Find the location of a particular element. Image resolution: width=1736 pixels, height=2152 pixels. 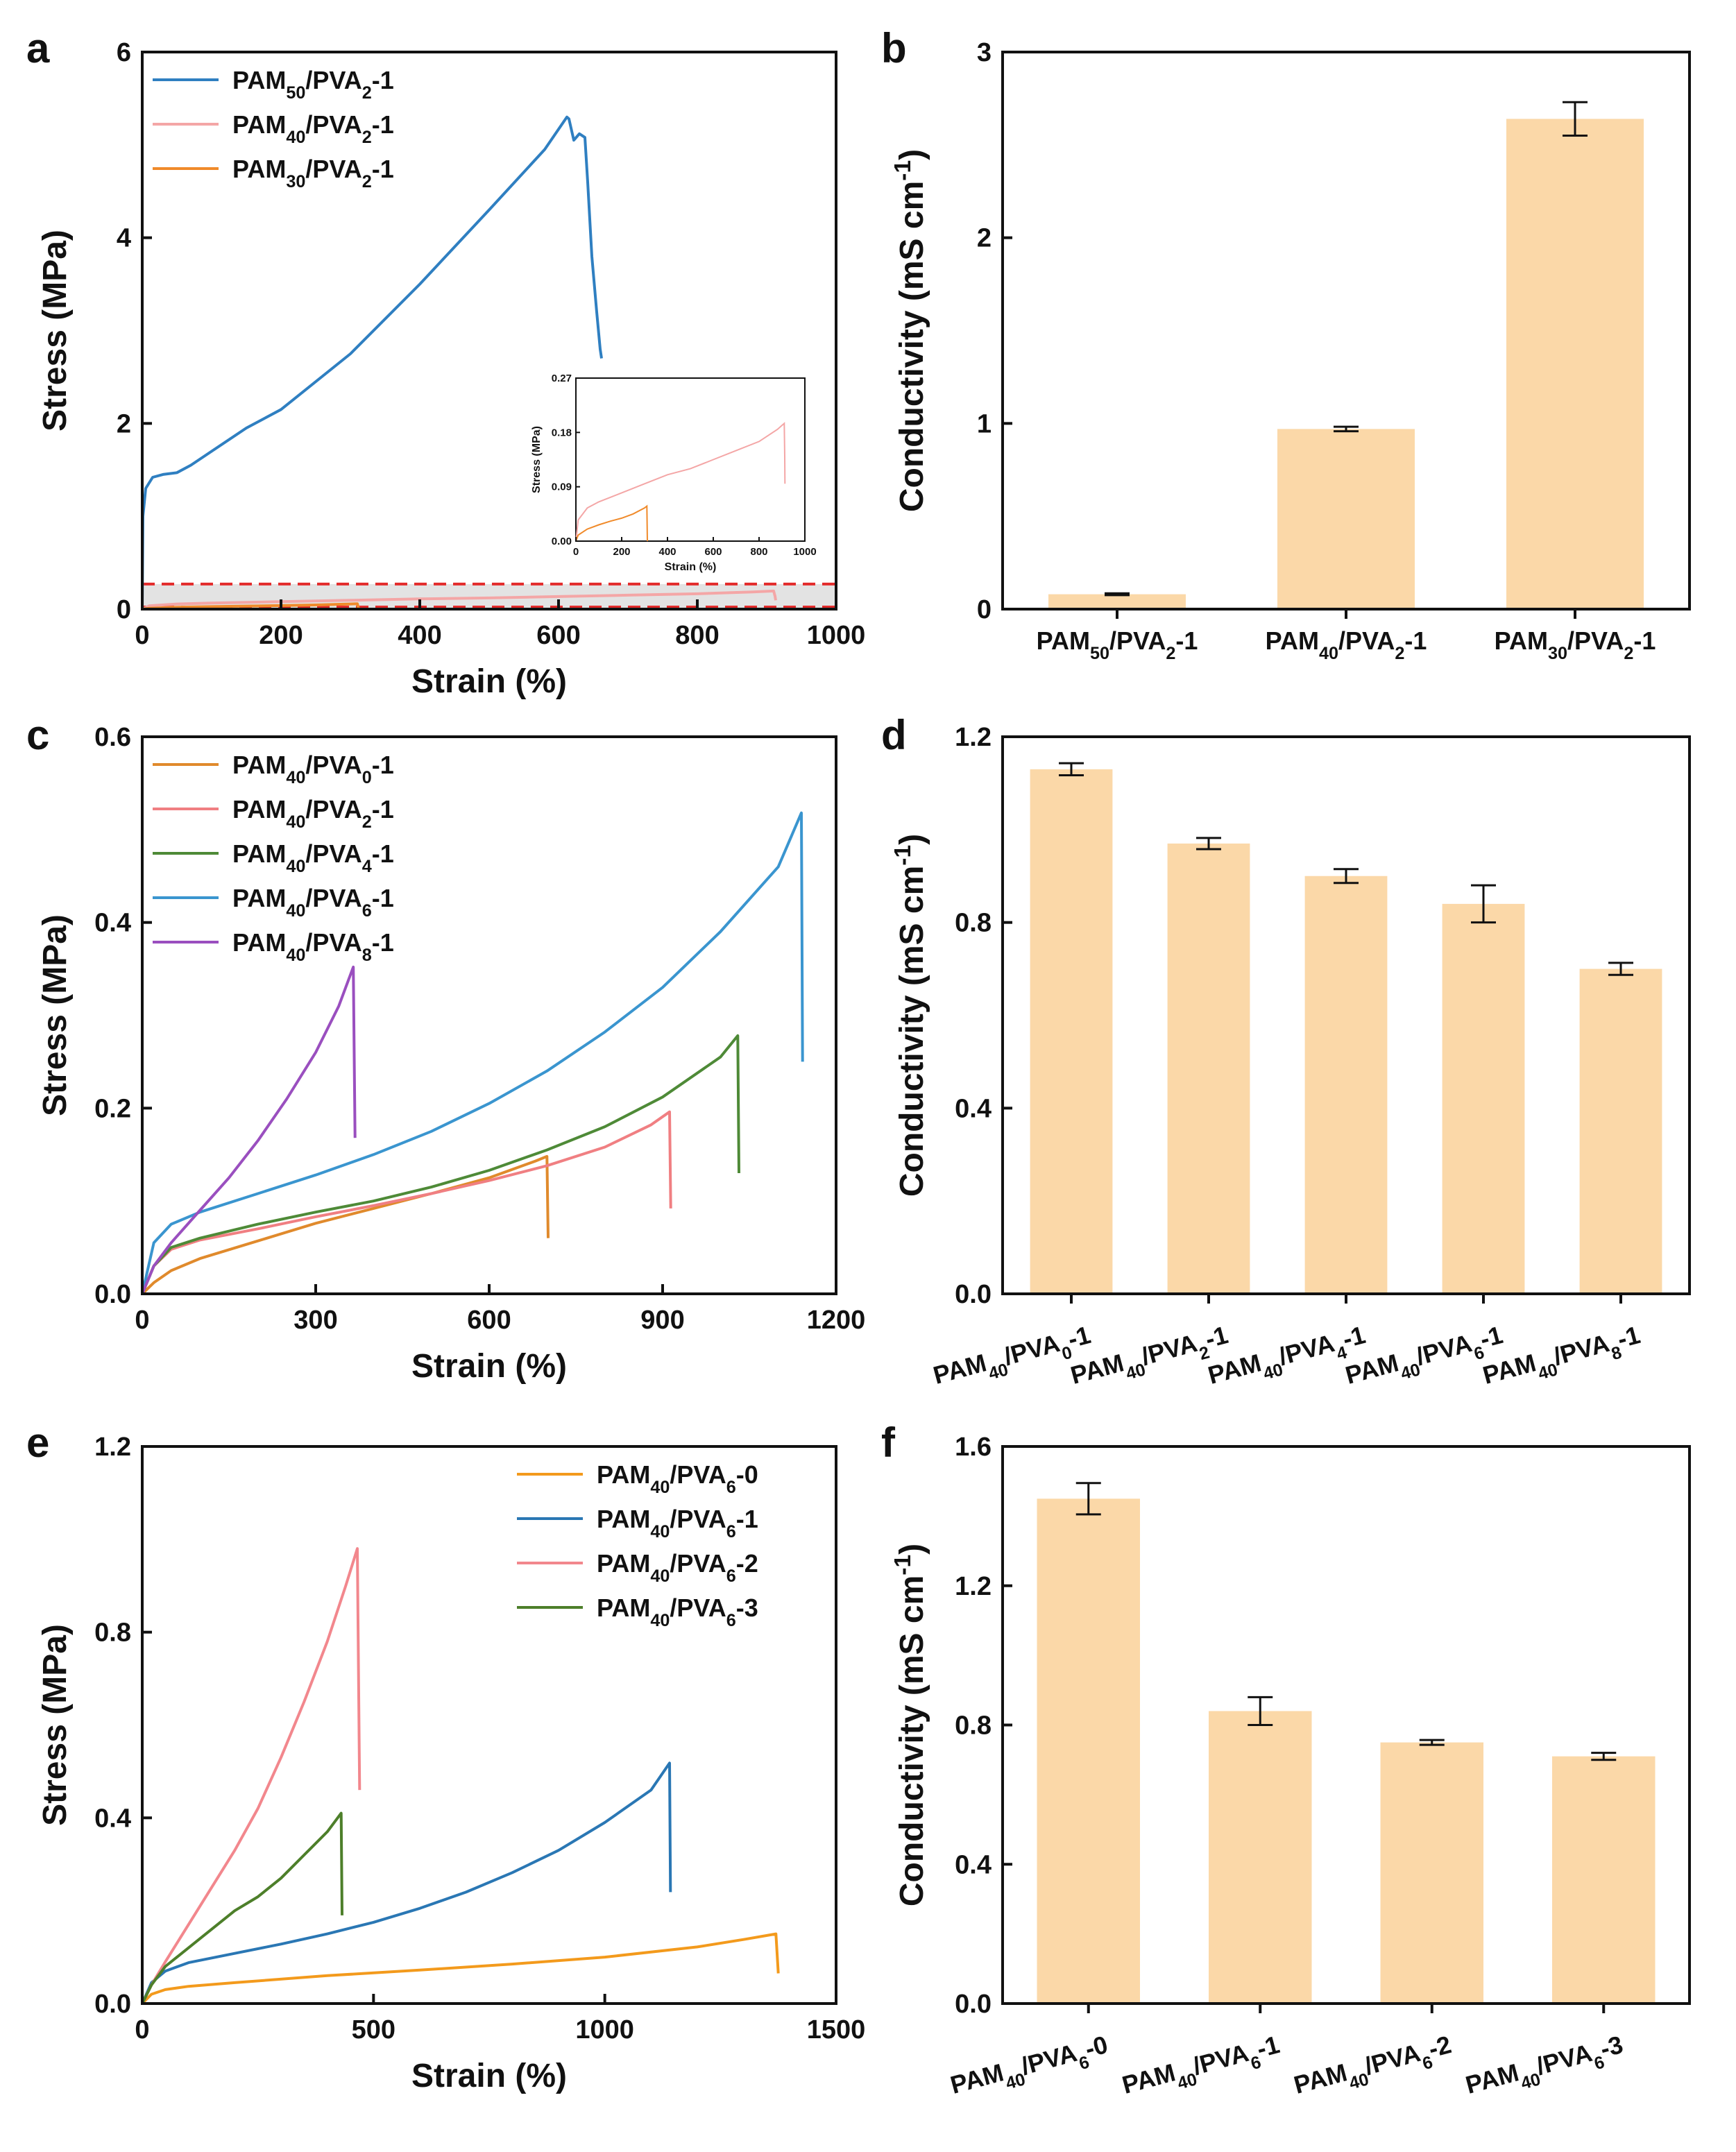

panel-e-ytick-label: 0.0 is located at coordinates (112, 2004).